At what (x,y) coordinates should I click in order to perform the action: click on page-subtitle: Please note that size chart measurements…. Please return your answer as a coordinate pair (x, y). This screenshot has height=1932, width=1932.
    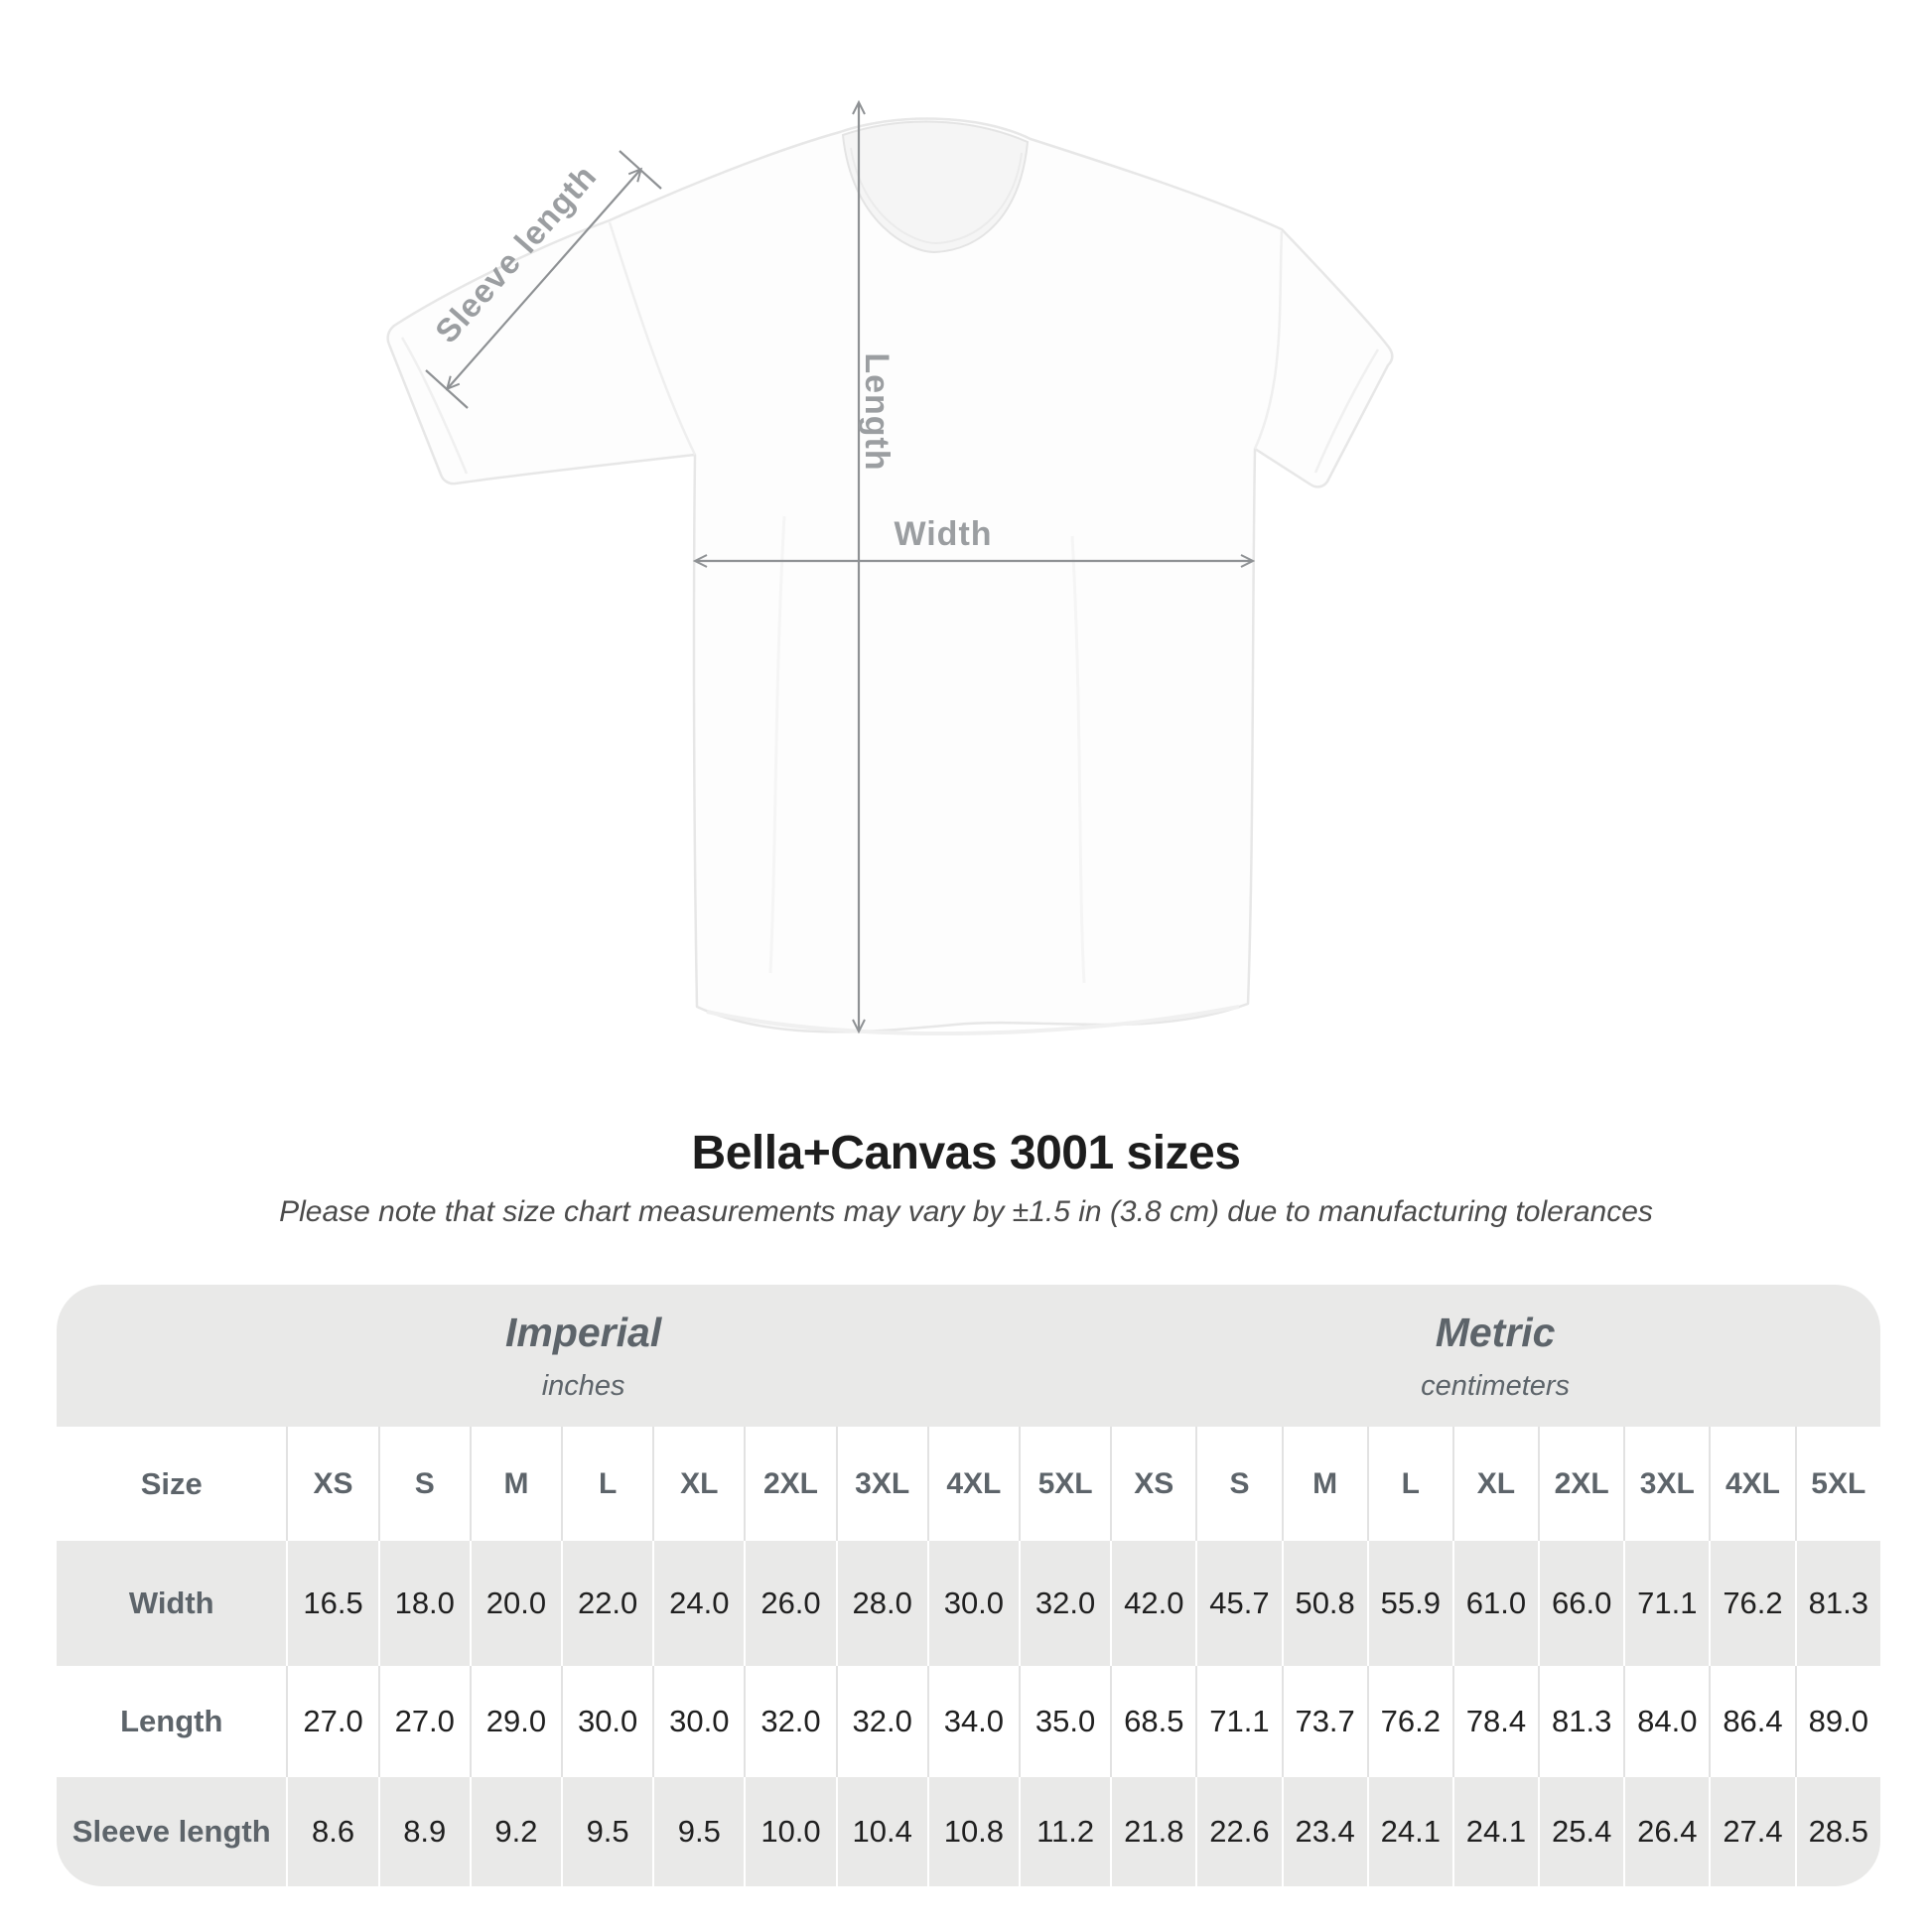
    Looking at the image, I should click on (966, 1212).